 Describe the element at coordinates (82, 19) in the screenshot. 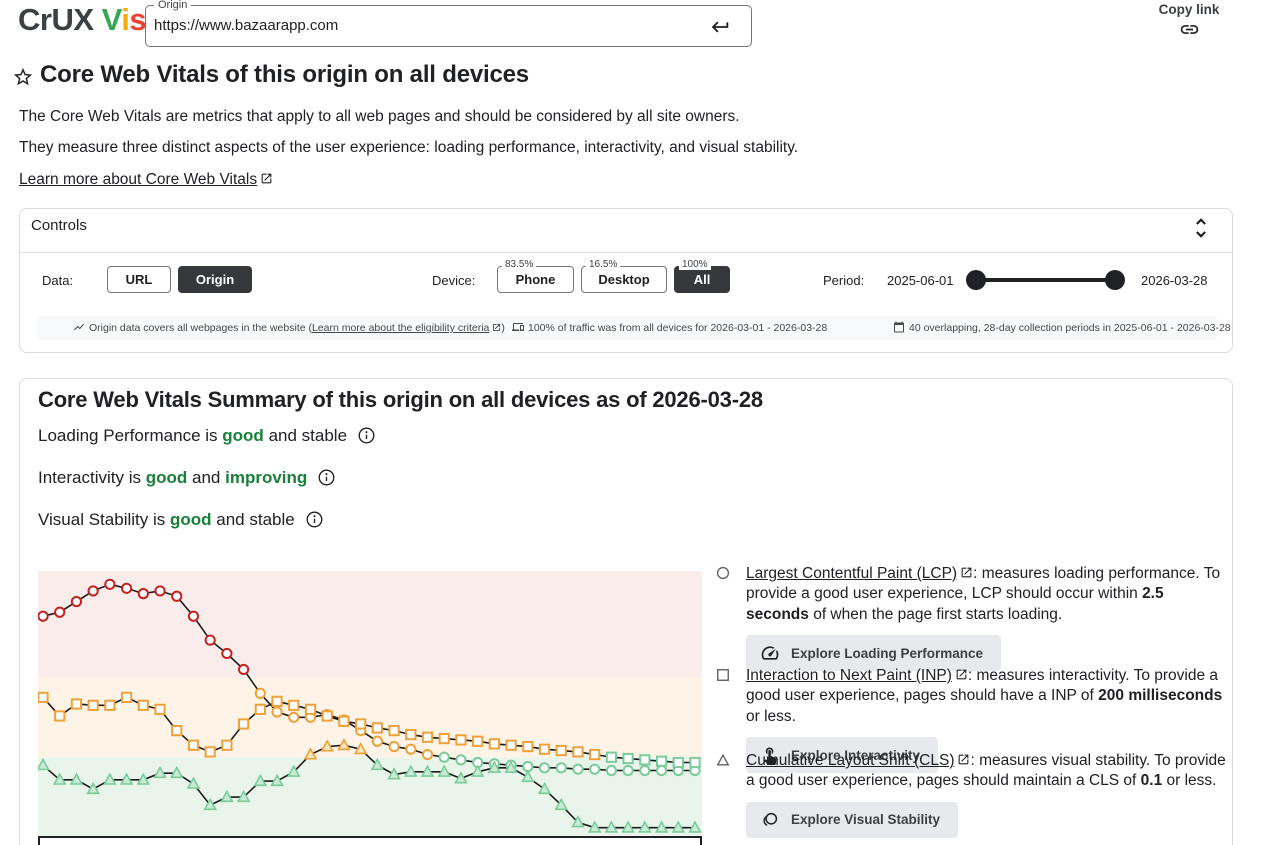

I see `crux-vis-logo: CrUX Vis` at that location.